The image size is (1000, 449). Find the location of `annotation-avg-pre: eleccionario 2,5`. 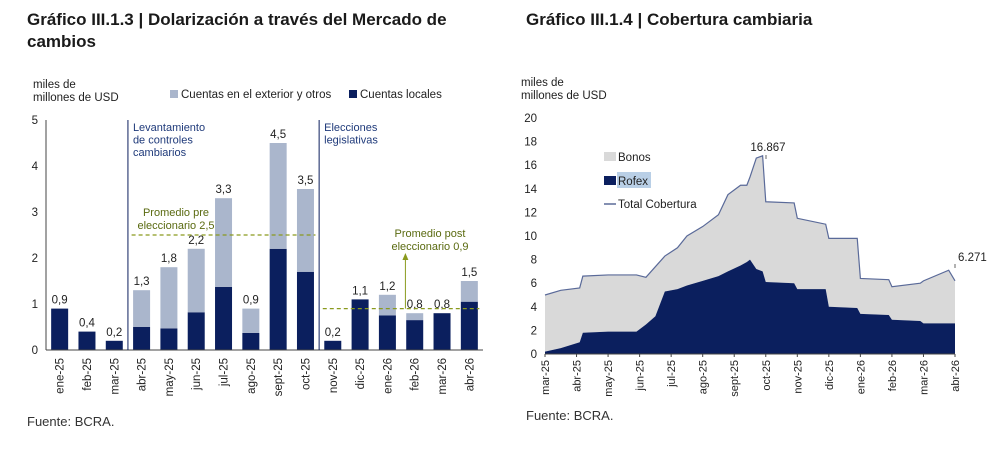

annotation-avg-pre: eleccionario 2,5 is located at coordinates (175, 226).